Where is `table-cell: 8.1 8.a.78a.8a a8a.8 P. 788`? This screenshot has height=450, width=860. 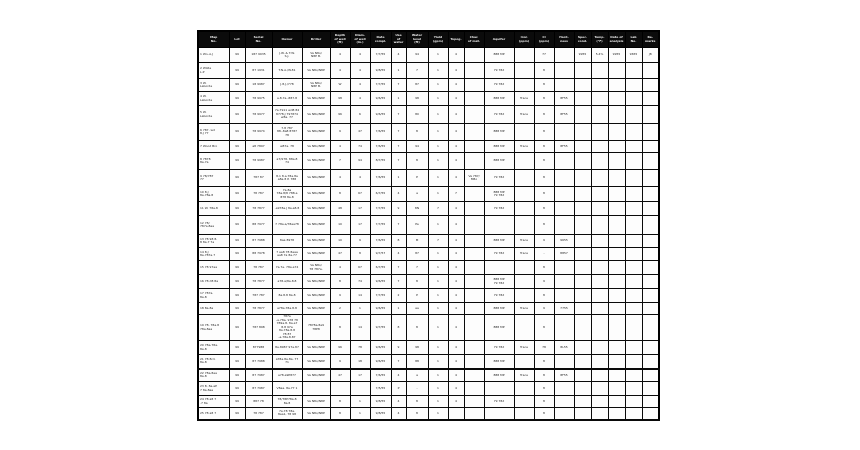
table-cell: 8.1 8.a.78a.8a a8a.8 P. 788 is located at coordinates (287, 178).